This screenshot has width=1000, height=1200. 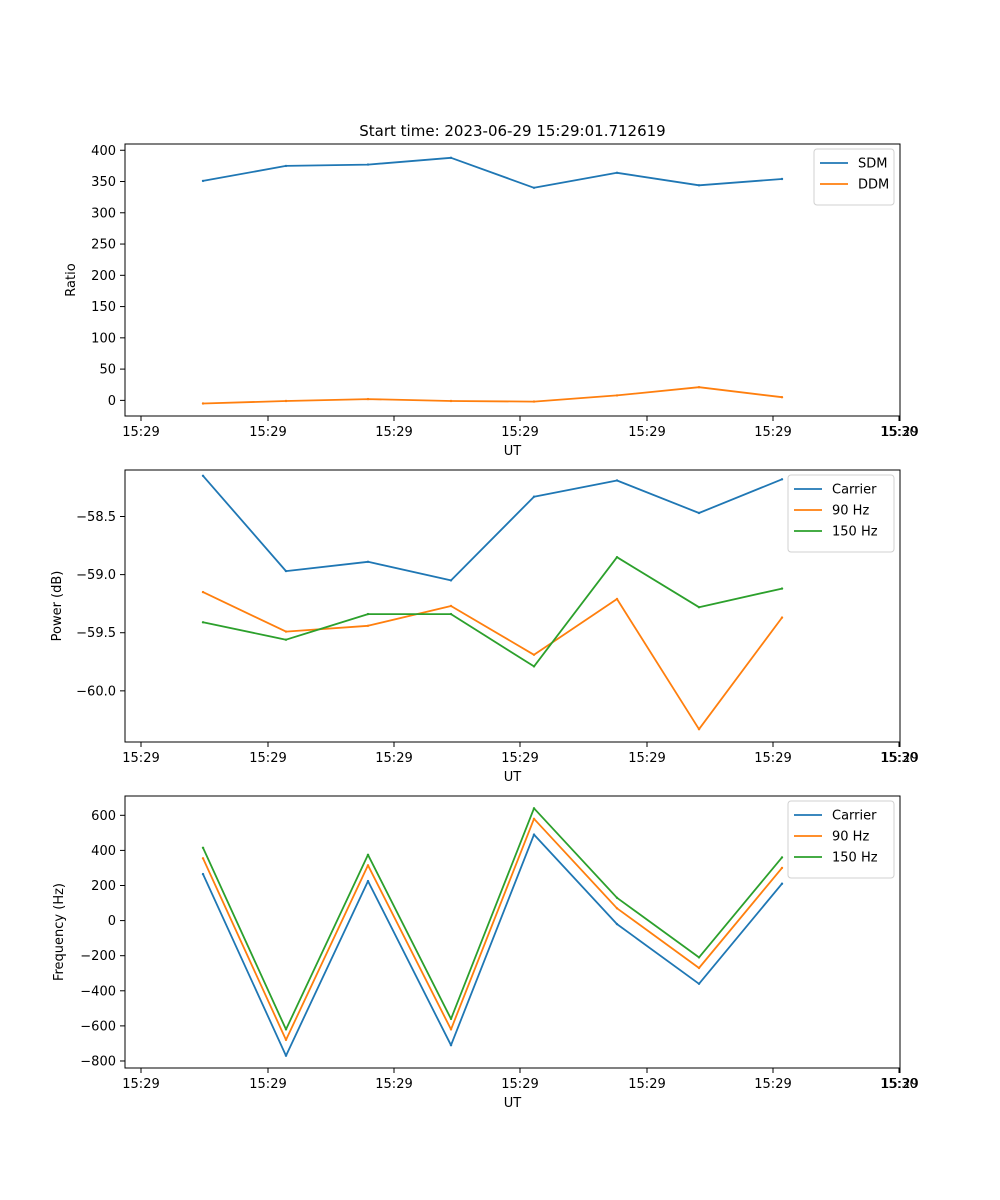 What do you see at coordinates (96, 633) in the screenshot?
I see `y-tick-label: −59.5` at bounding box center [96, 633].